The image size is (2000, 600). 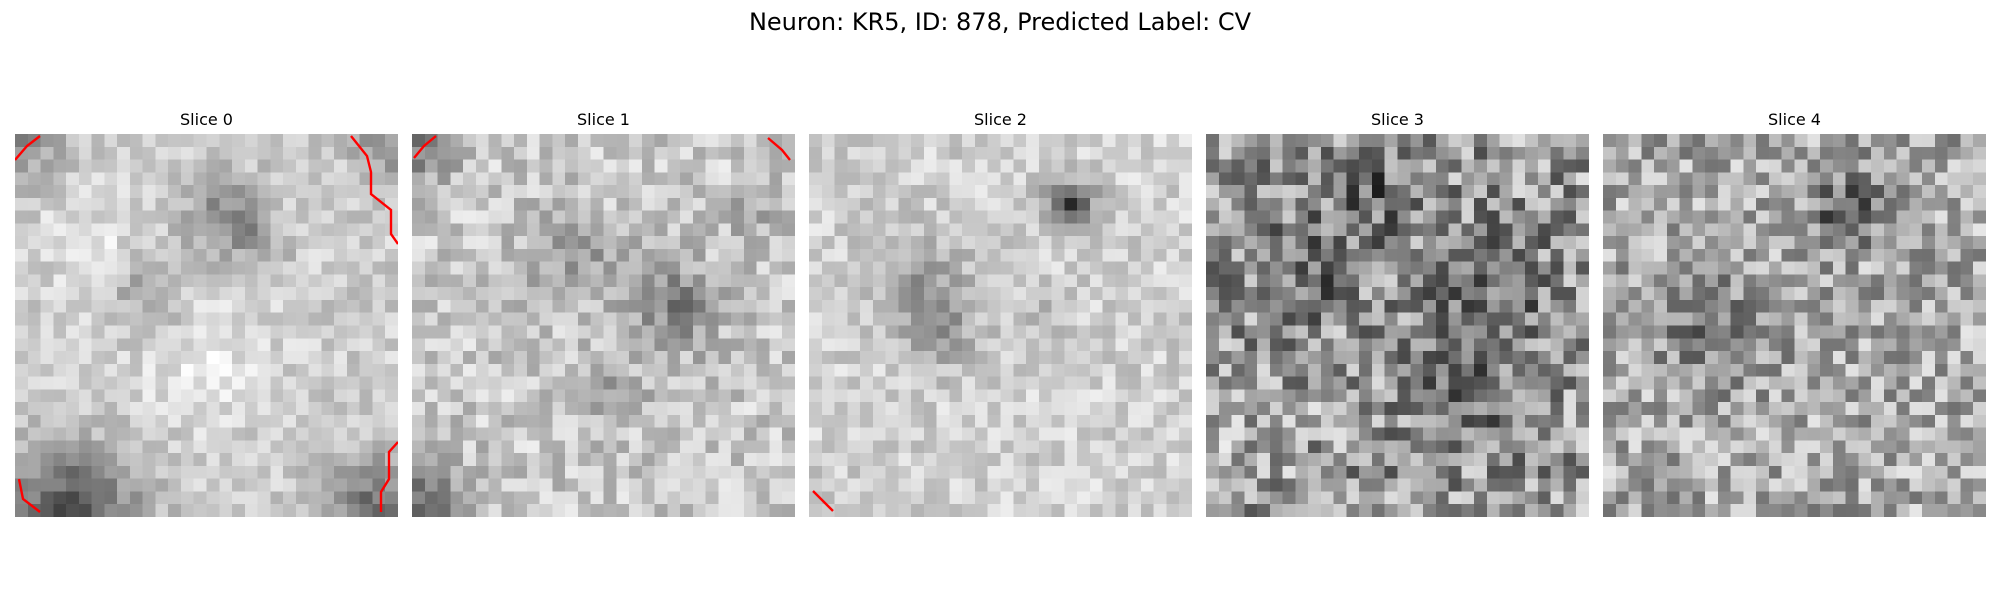 I want to click on slice-0-contour-top-right, so click(x=374, y=190).